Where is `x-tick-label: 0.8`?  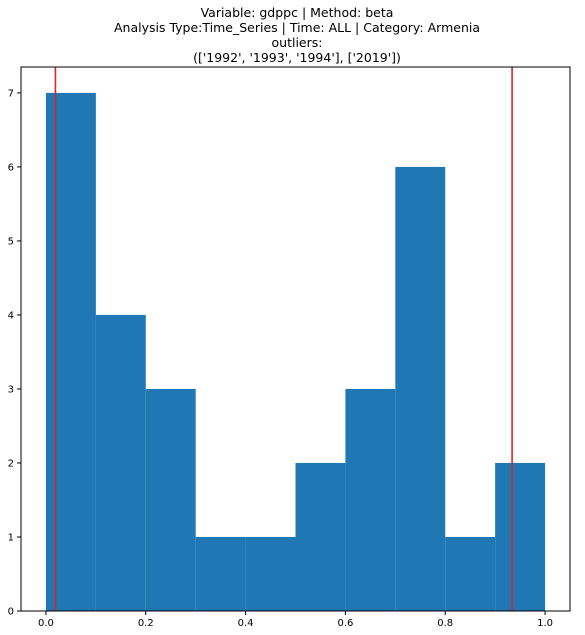
x-tick-label: 0.8 is located at coordinates (445, 623).